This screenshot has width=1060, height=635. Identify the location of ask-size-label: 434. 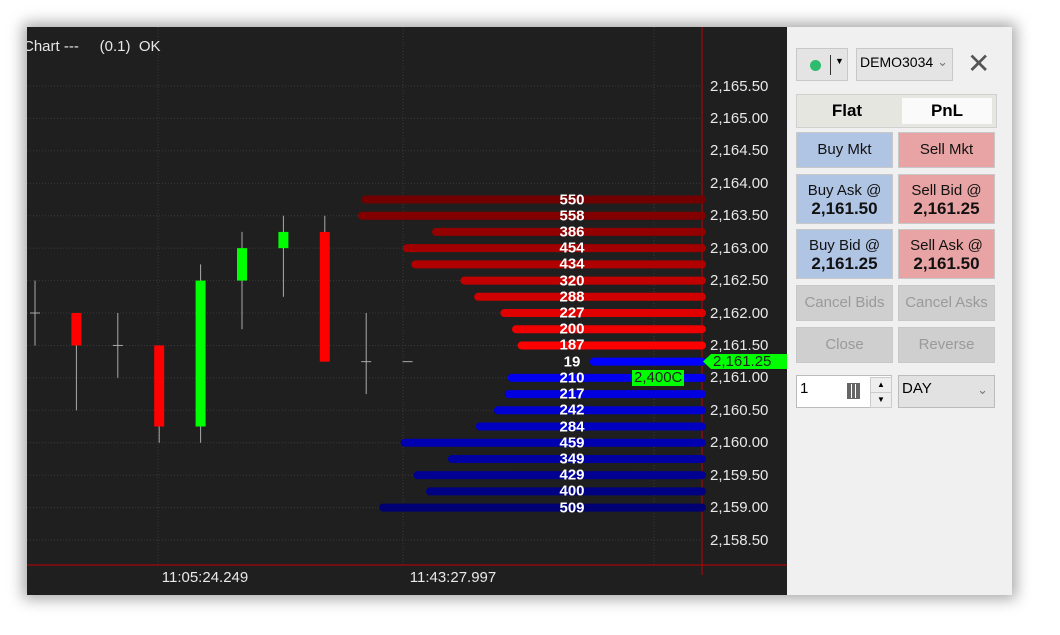
(572, 264).